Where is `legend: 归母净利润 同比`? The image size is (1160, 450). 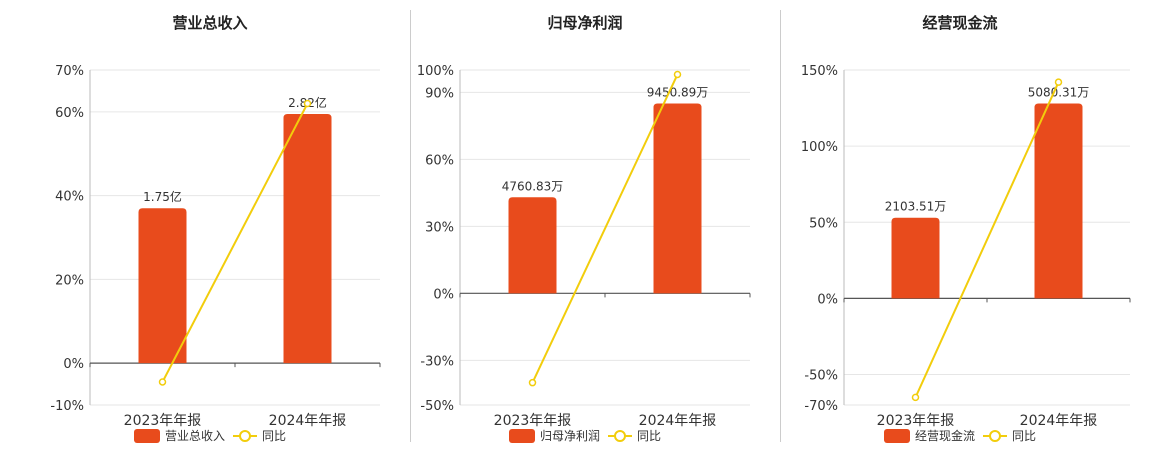 legend: 归母净利润 同比 is located at coordinates (585, 435).